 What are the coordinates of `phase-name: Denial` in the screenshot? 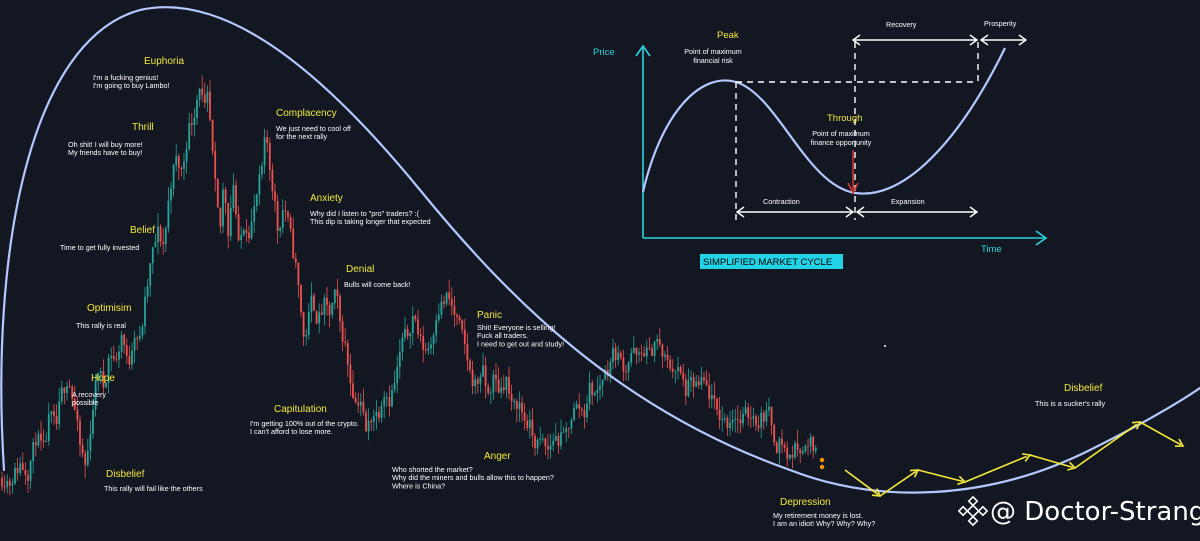 It's located at (360, 269).